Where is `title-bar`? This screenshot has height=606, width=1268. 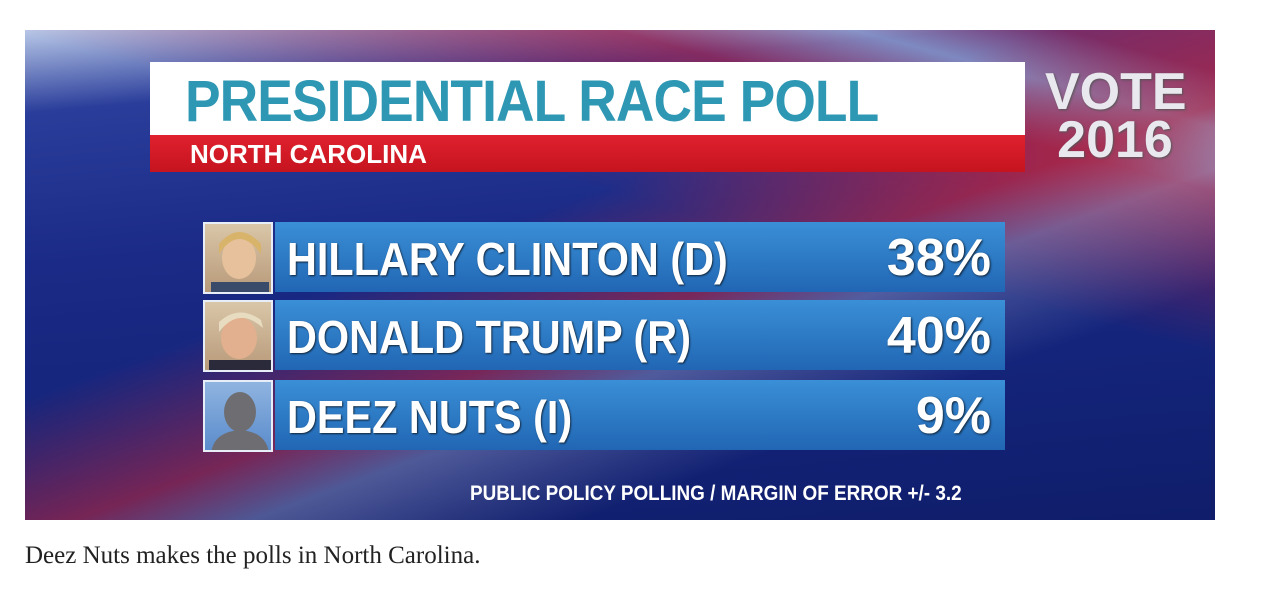
title-bar is located at coordinates (587, 98).